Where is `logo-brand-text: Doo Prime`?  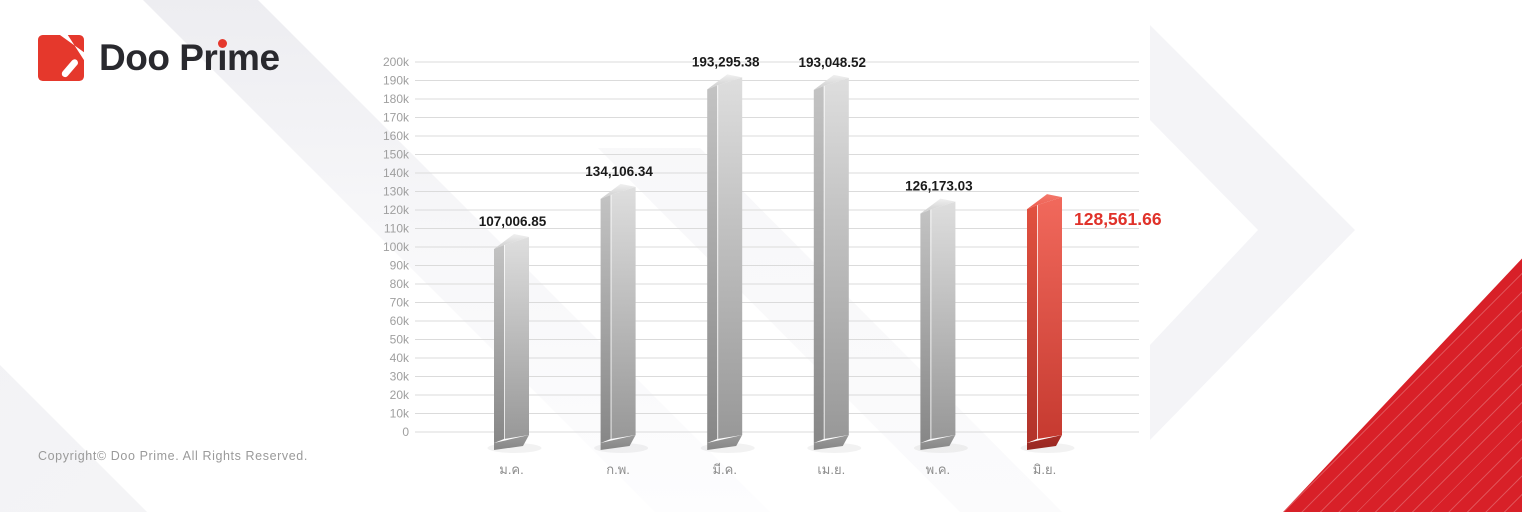 logo-brand-text: Doo Prime is located at coordinates (189, 58).